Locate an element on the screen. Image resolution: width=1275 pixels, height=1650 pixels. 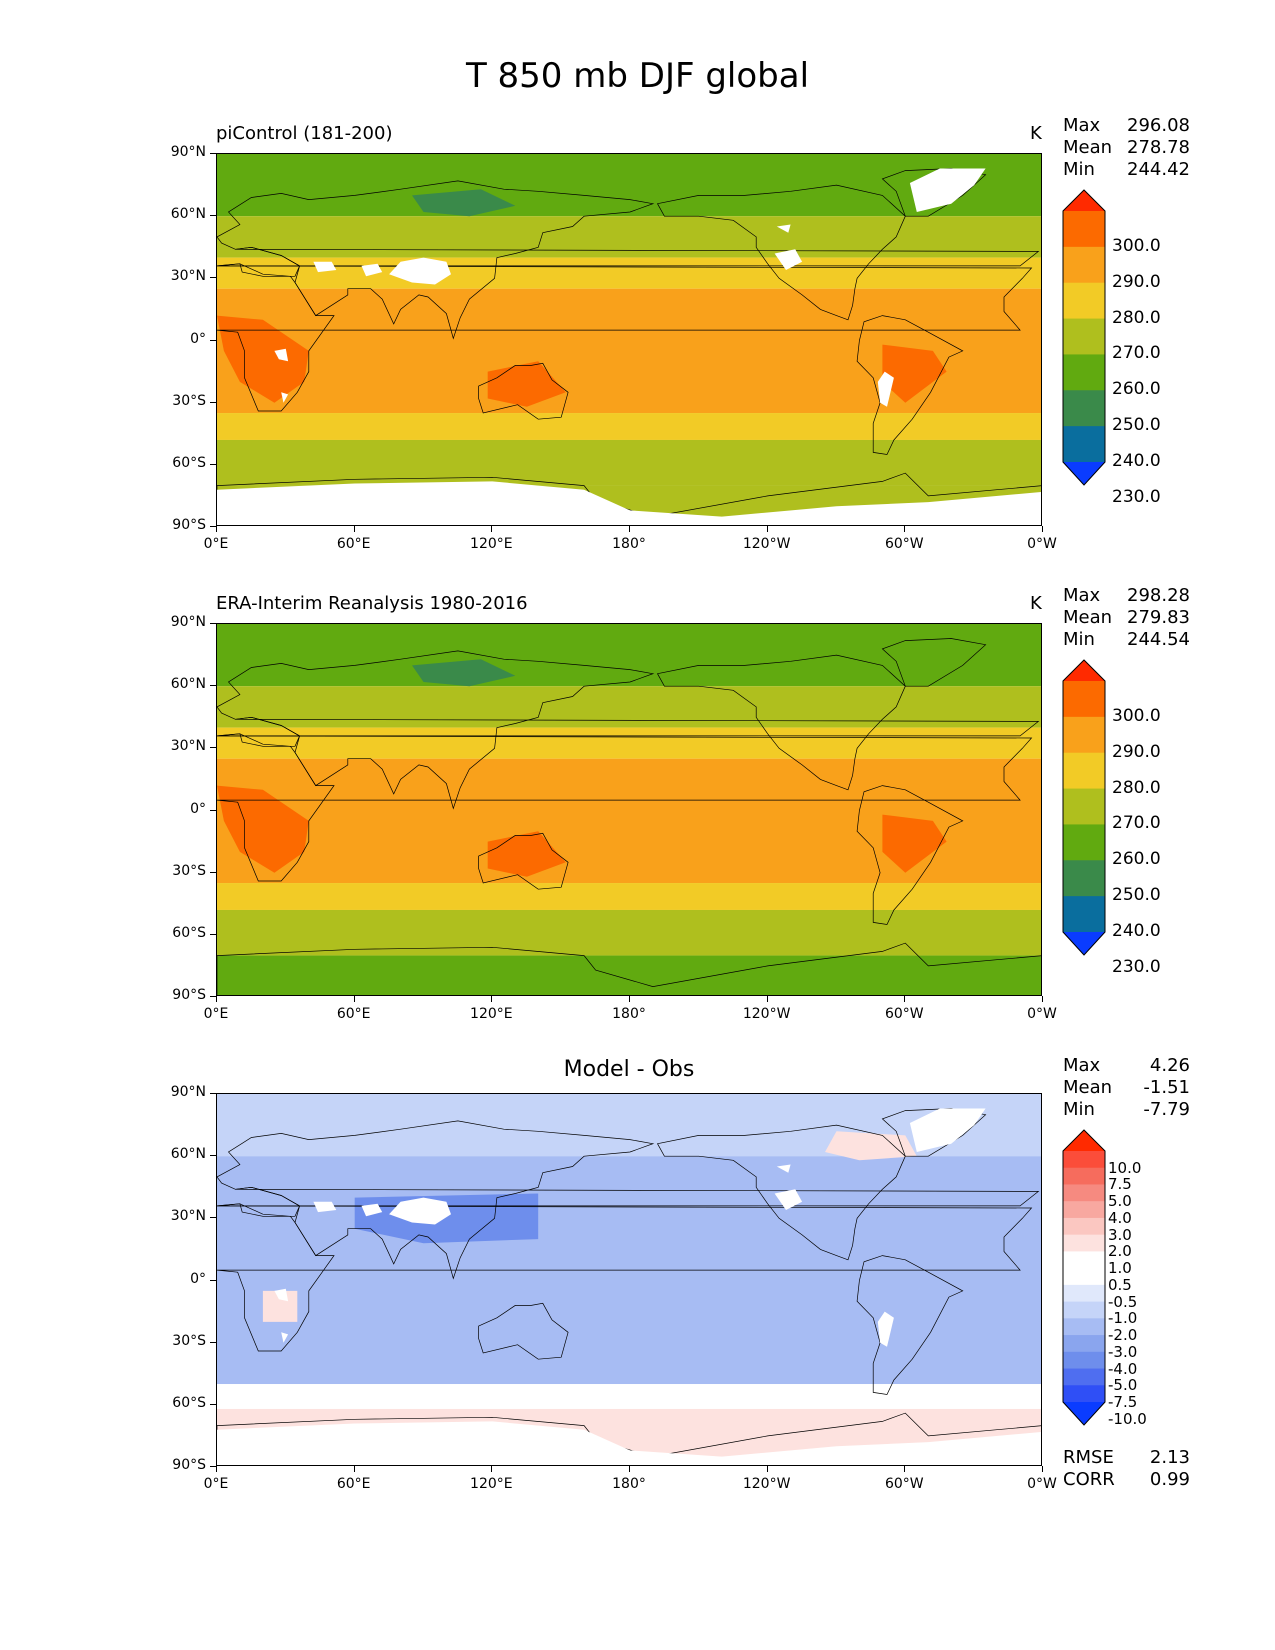
colorbar-tick-label: 4.0 is located at coordinates (1120, 1217).